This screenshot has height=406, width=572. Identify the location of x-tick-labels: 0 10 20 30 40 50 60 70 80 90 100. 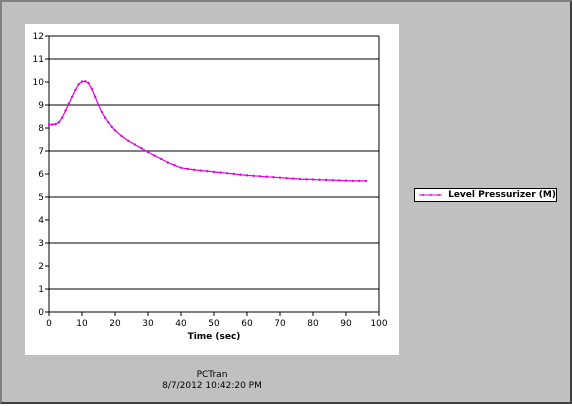
(217, 320).